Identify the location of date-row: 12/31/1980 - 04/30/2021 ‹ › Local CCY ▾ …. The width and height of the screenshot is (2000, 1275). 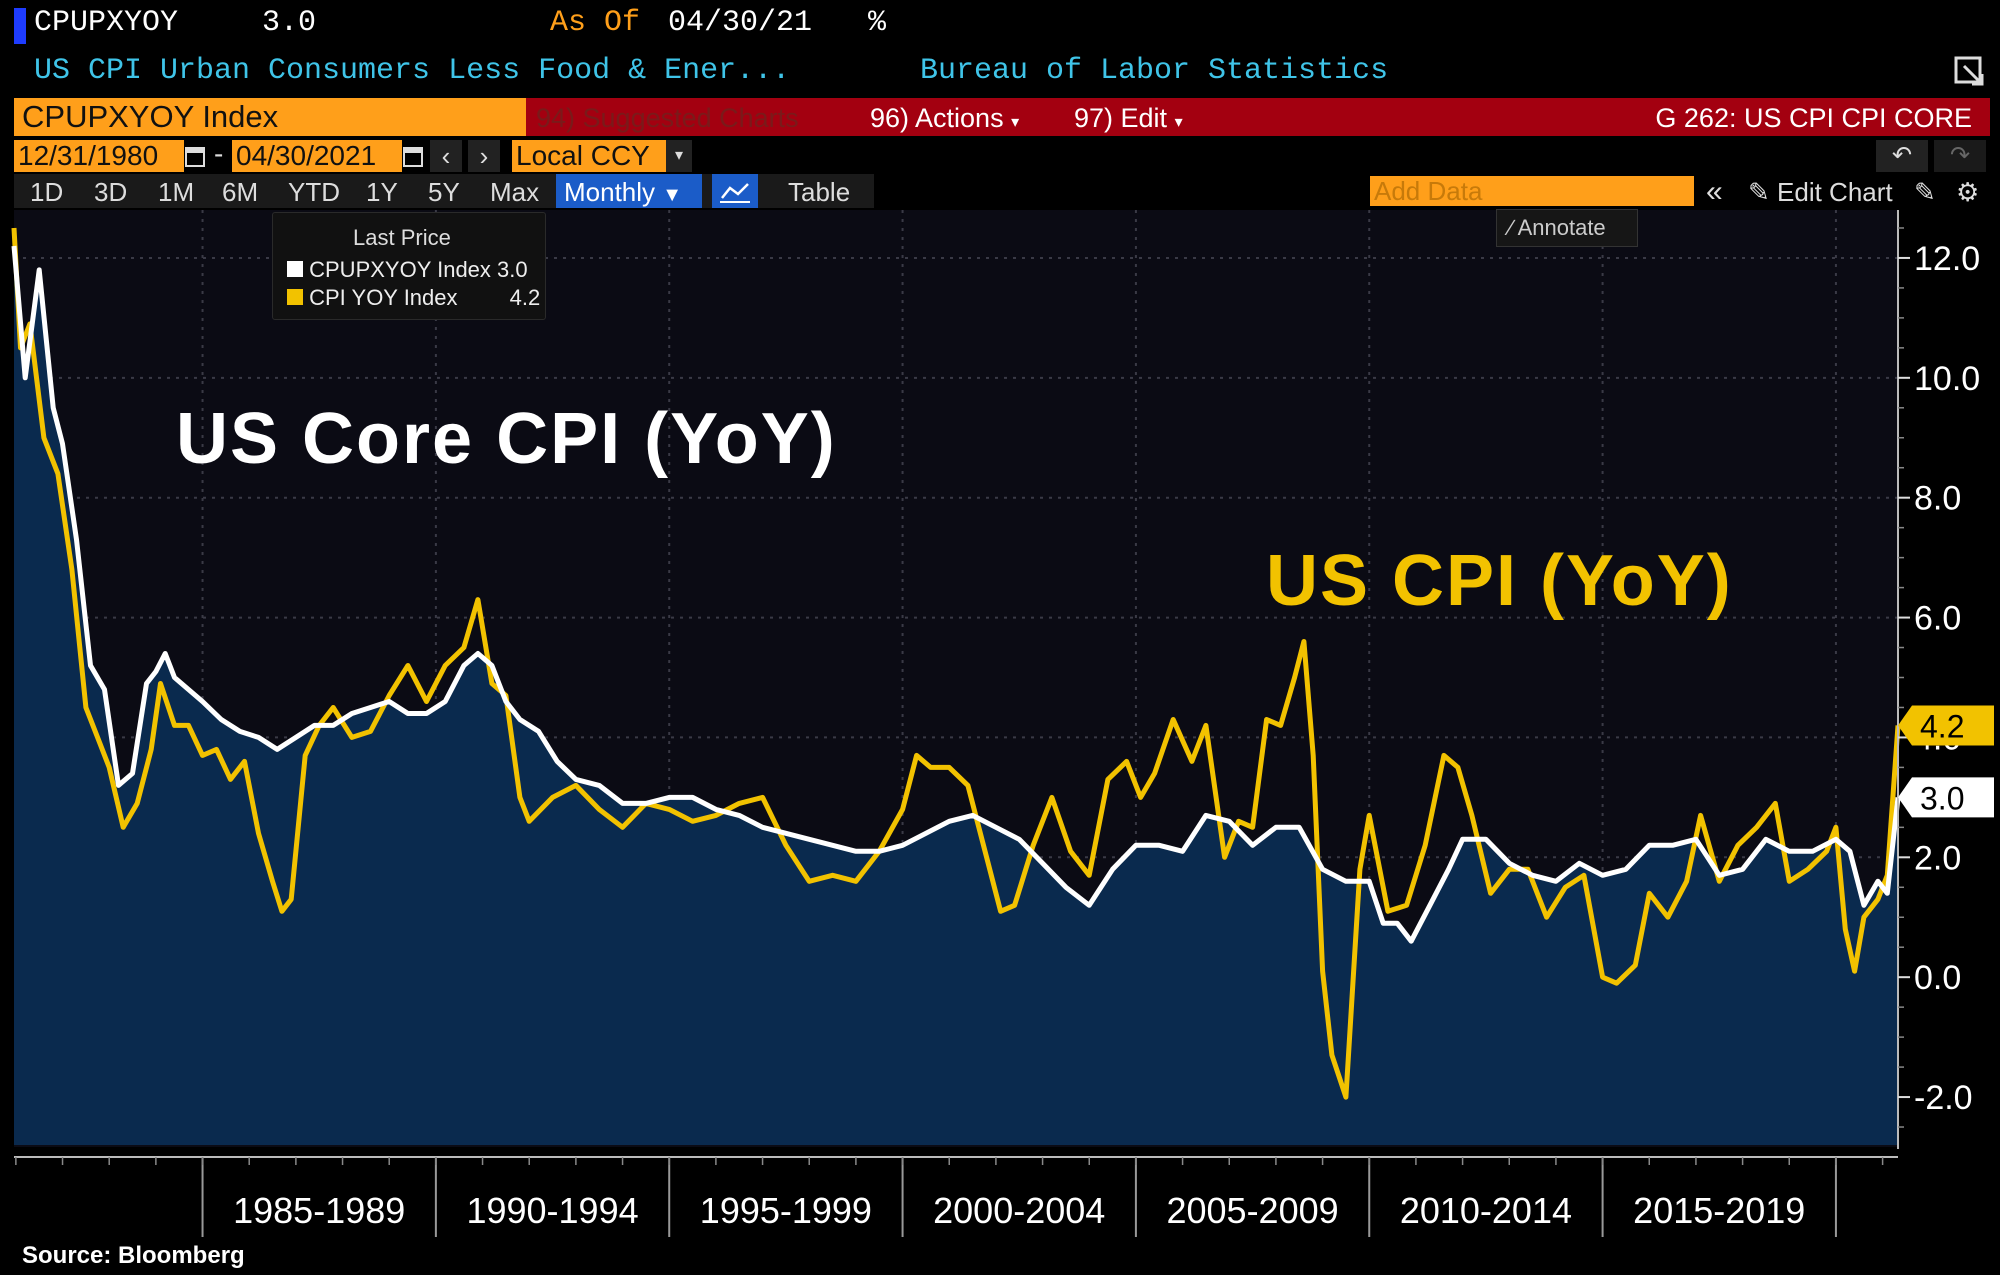
(1000, 156).